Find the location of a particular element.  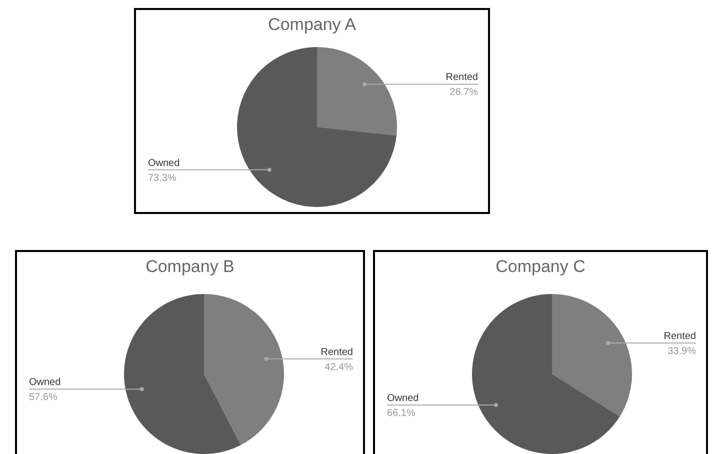

data-label: 26.7% is located at coordinates (464, 92).